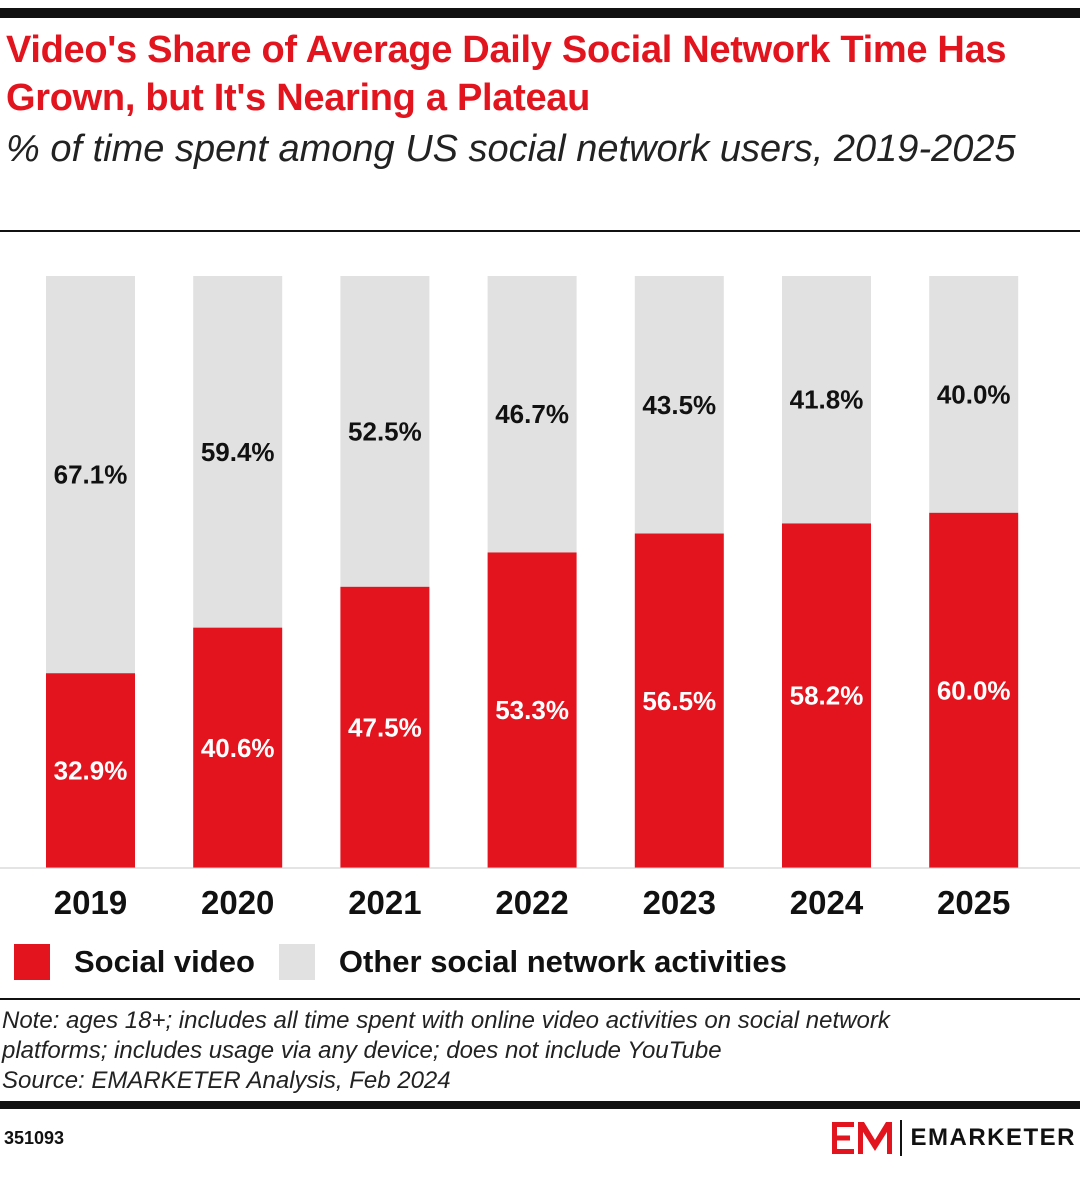 This screenshot has width=1080, height=1188. I want to click on label-other-2022: 46.7%, so click(532, 414).